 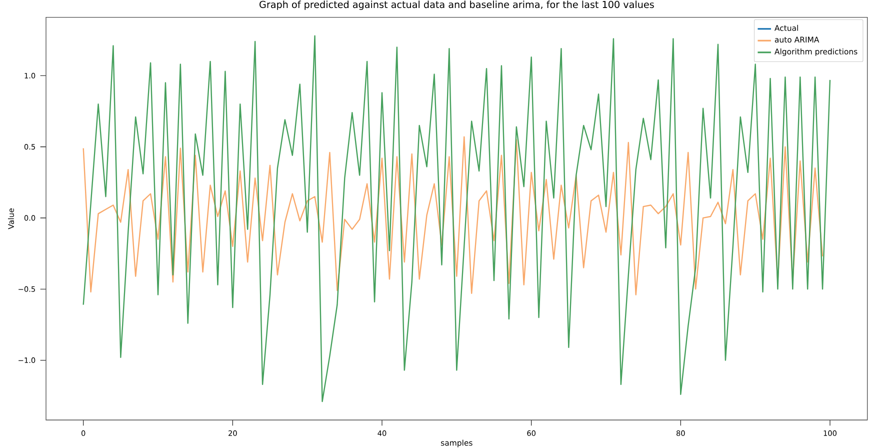 I want to click on chart-title: Graph of predicted against actual data and baseline arima, for the last 100 values, so click(x=457, y=5).